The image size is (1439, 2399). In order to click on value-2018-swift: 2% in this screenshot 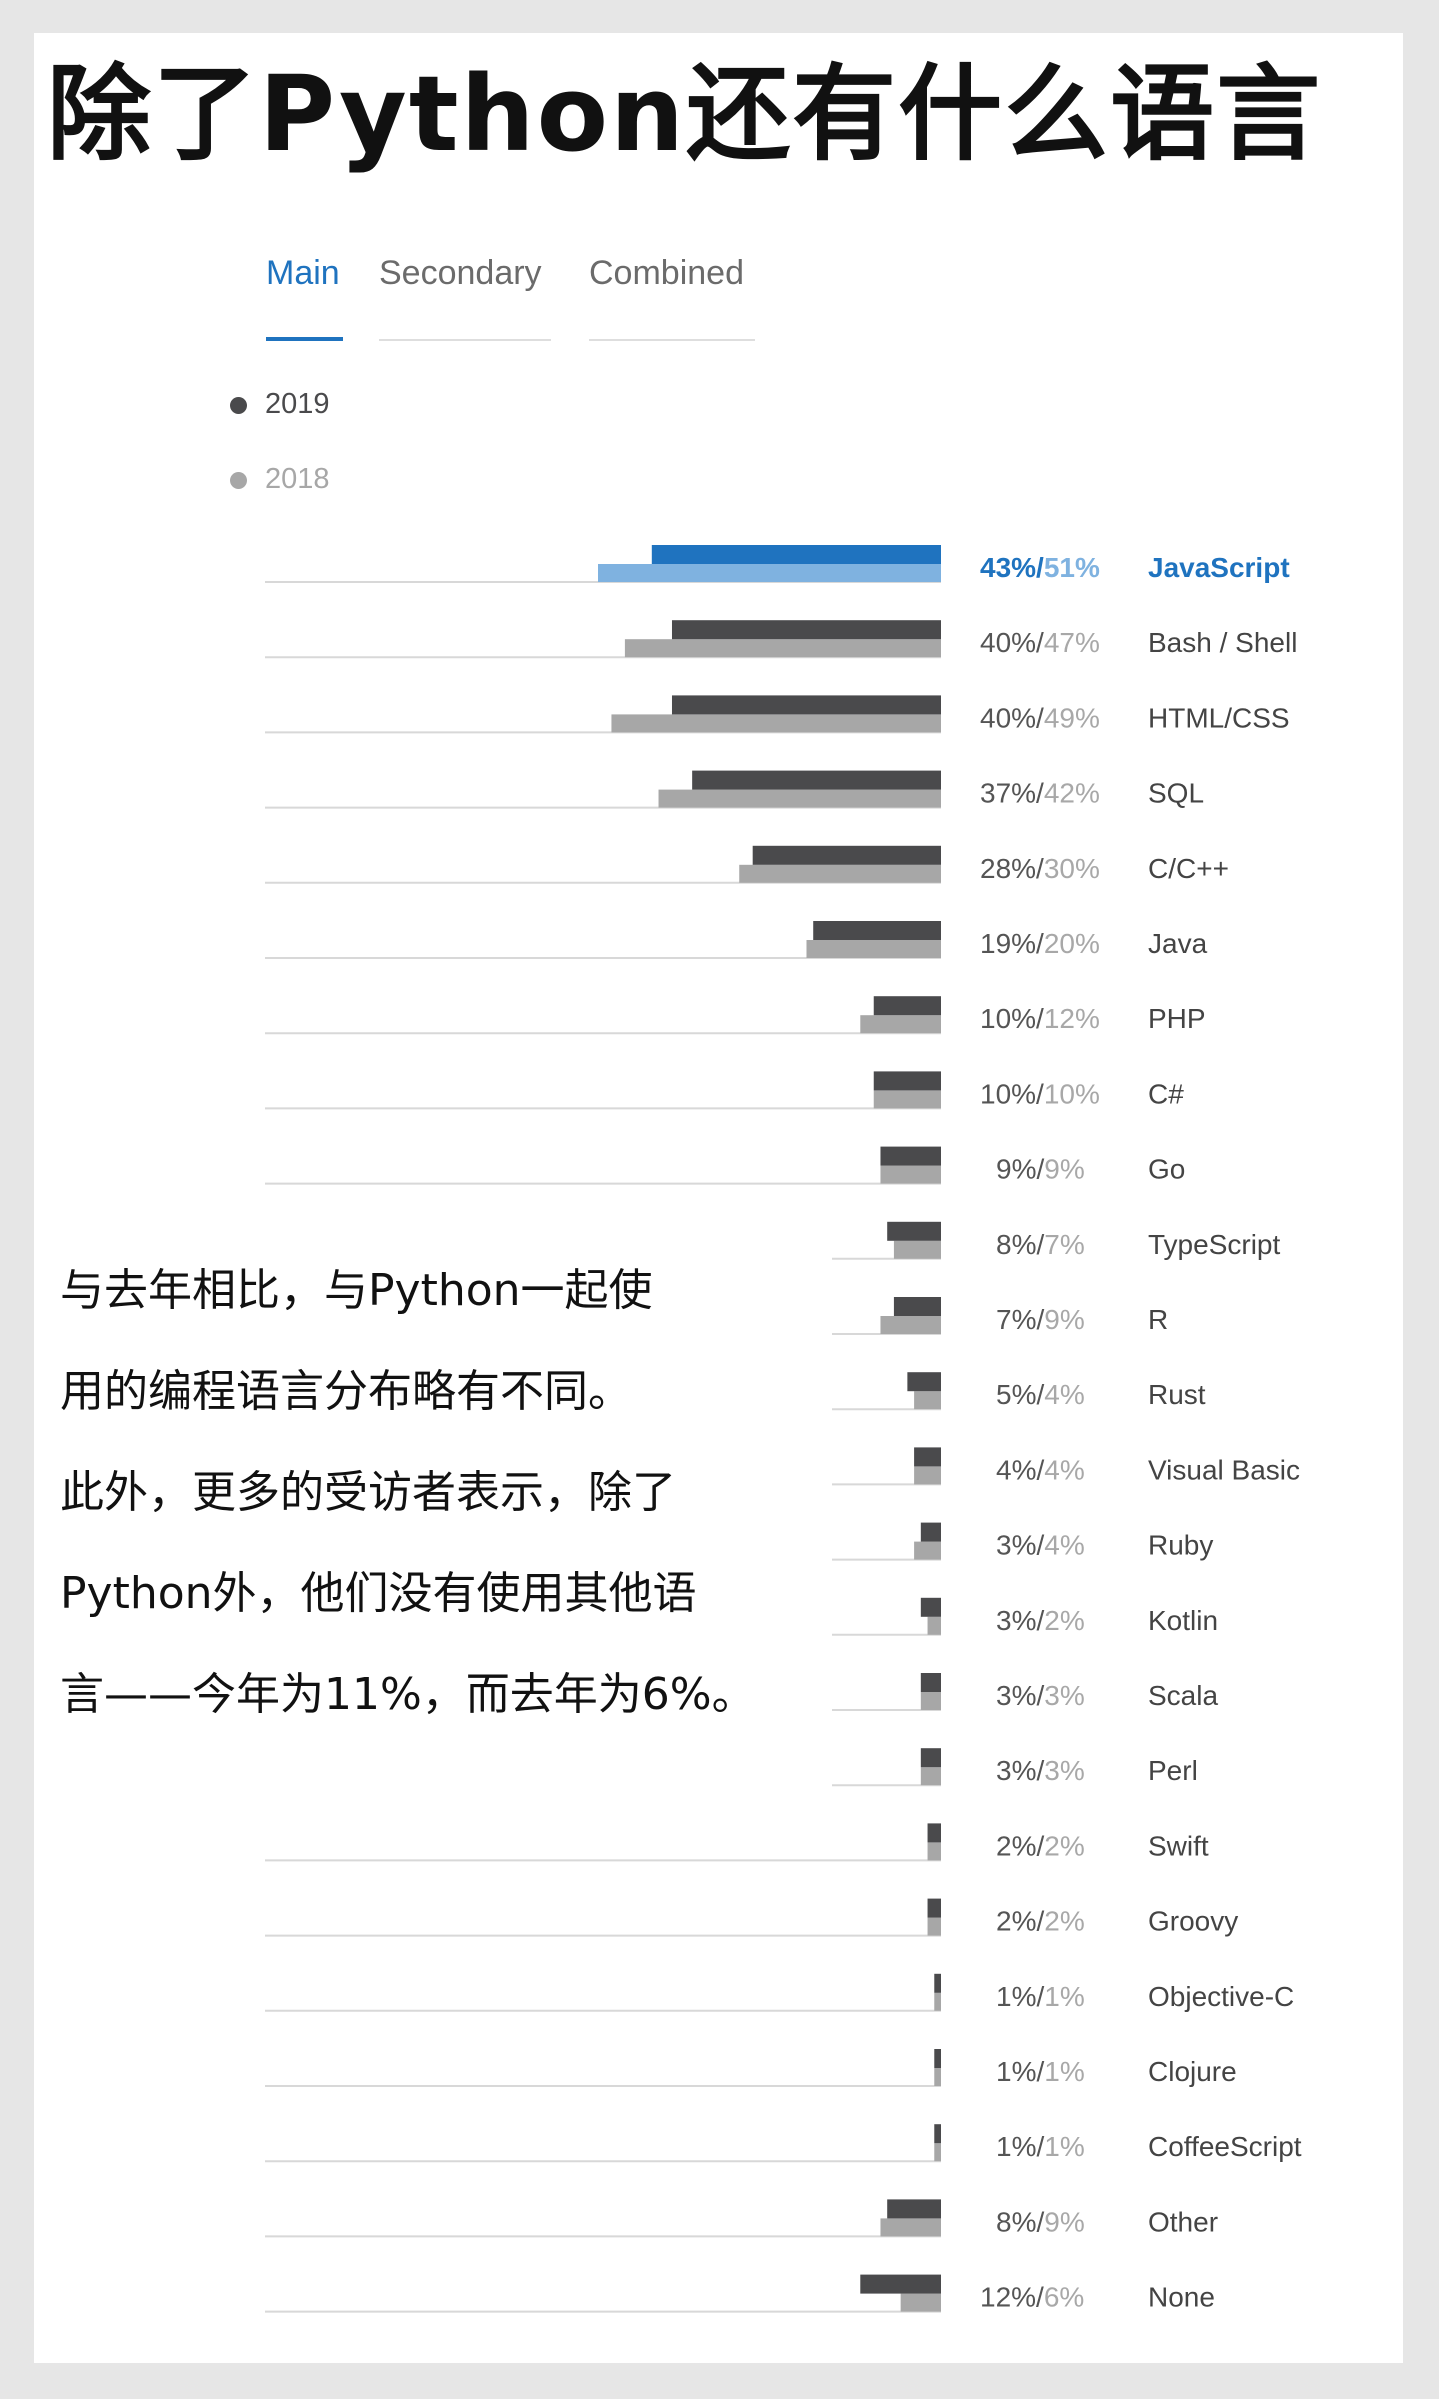, I will do `click(1064, 1845)`.